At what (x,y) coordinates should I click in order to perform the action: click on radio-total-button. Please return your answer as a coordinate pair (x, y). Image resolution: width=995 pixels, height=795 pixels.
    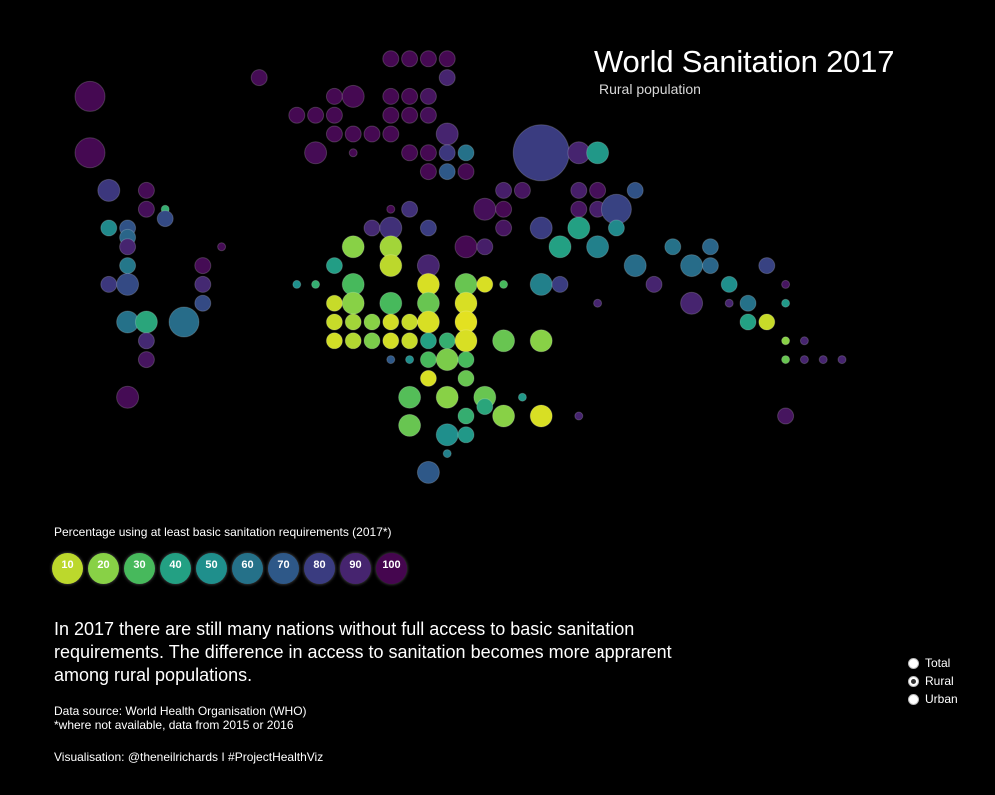
    Looking at the image, I should click on (913, 663).